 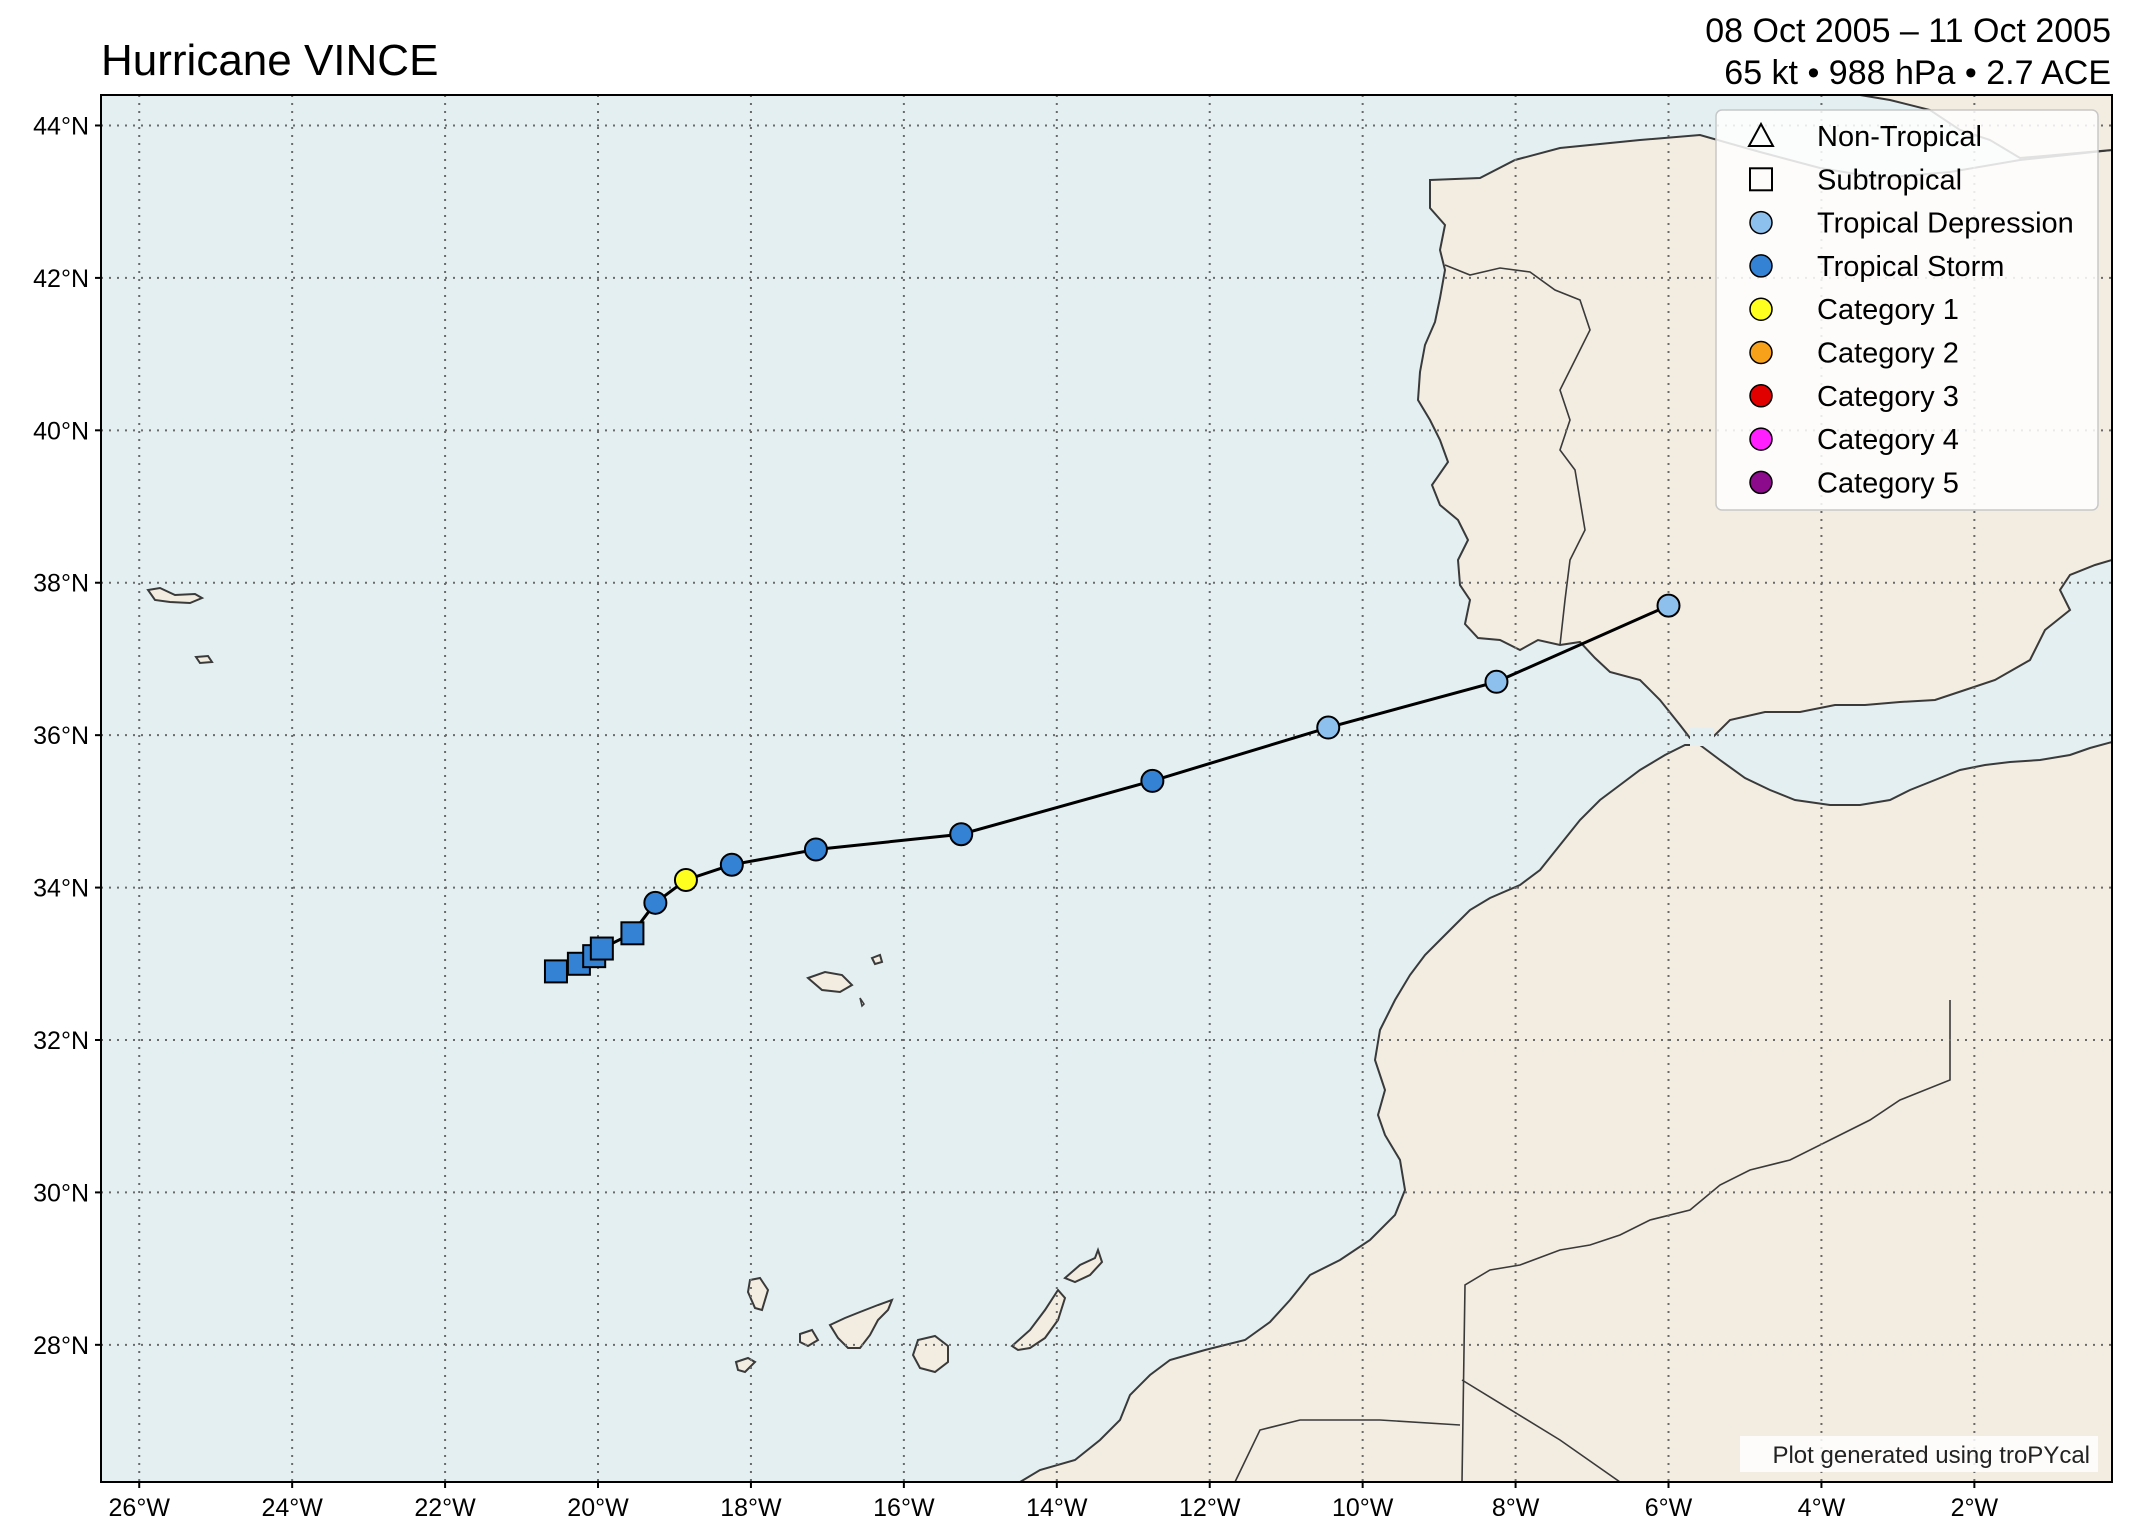 What do you see at coordinates (598, 1508) in the screenshot?
I see `lon-tick-label: 20°W` at bounding box center [598, 1508].